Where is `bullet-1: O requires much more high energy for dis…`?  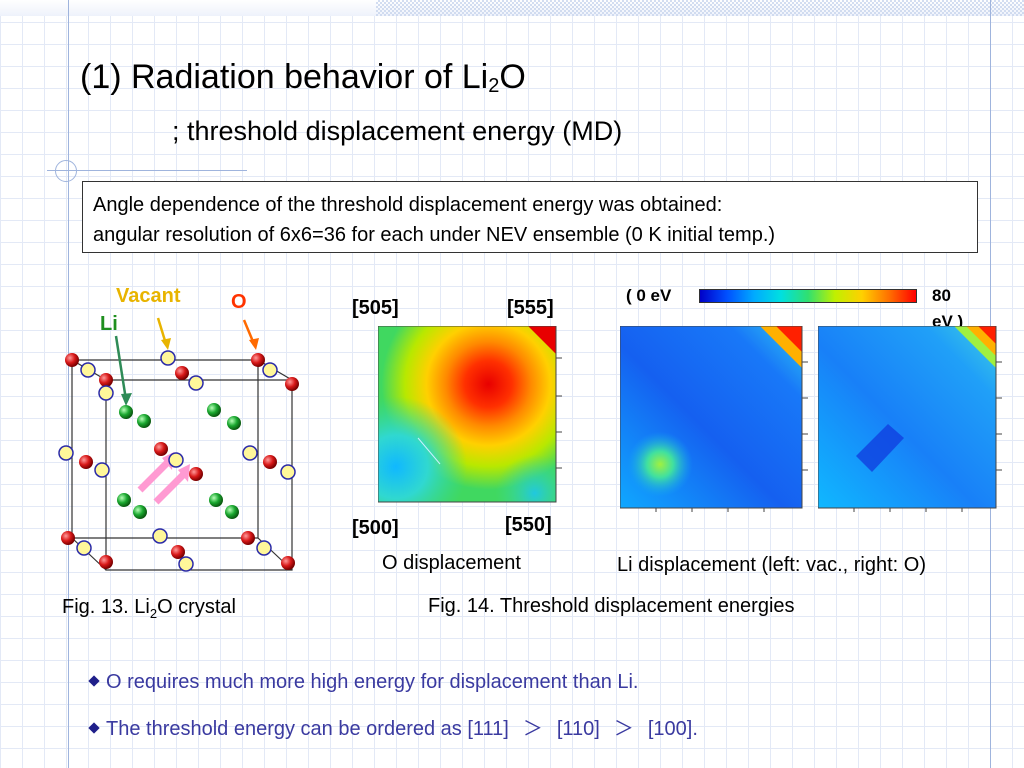
bullet-1: O requires much more high energy for dis… is located at coordinates (363, 682).